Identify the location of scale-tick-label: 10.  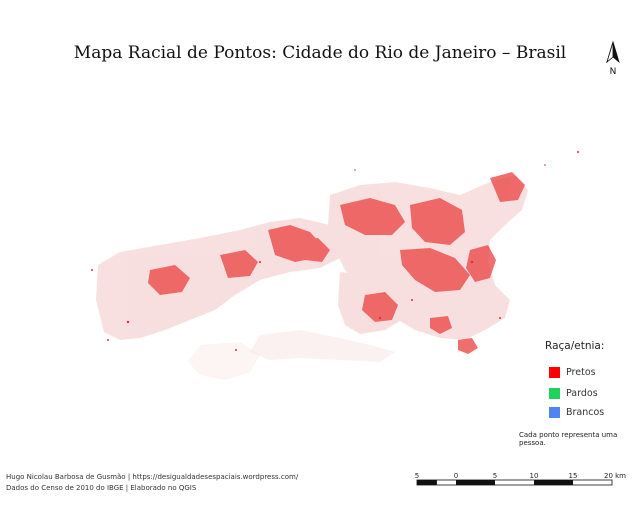
(534, 476).